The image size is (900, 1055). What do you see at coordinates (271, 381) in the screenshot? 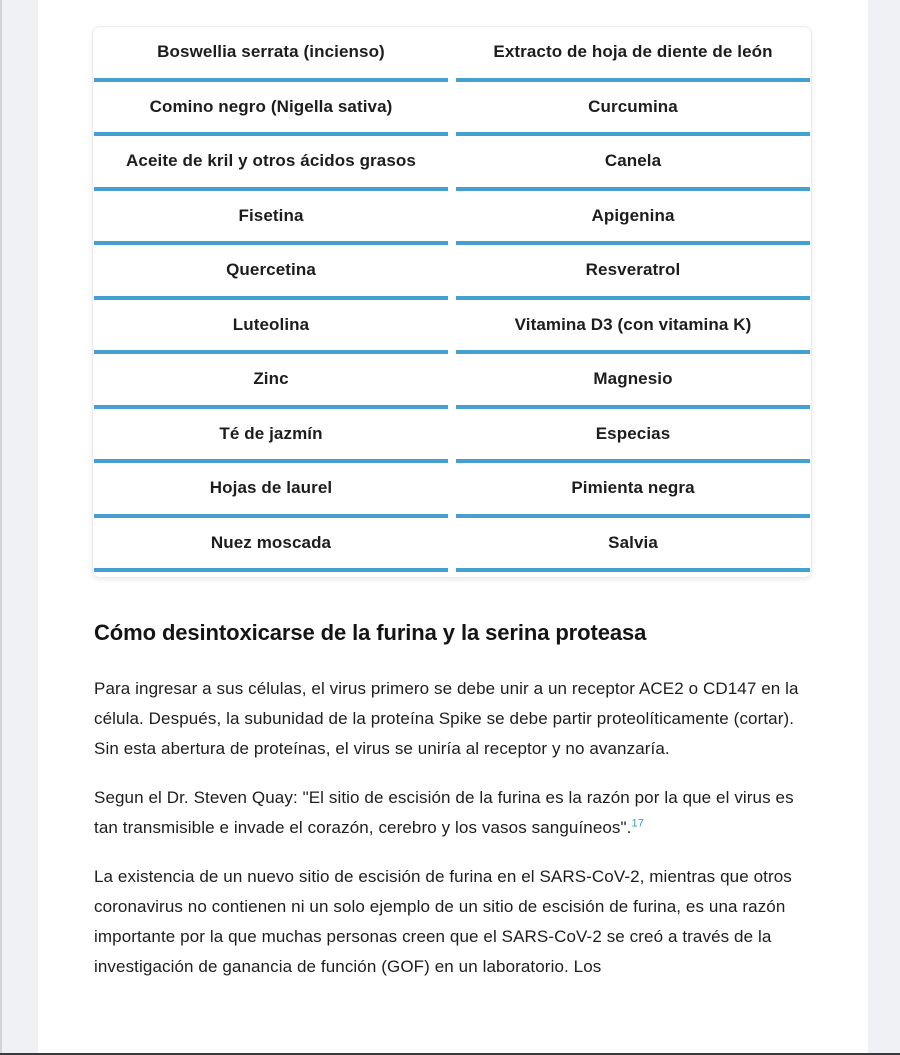
I see `table-cell-left: Zinc` at bounding box center [271, 381].